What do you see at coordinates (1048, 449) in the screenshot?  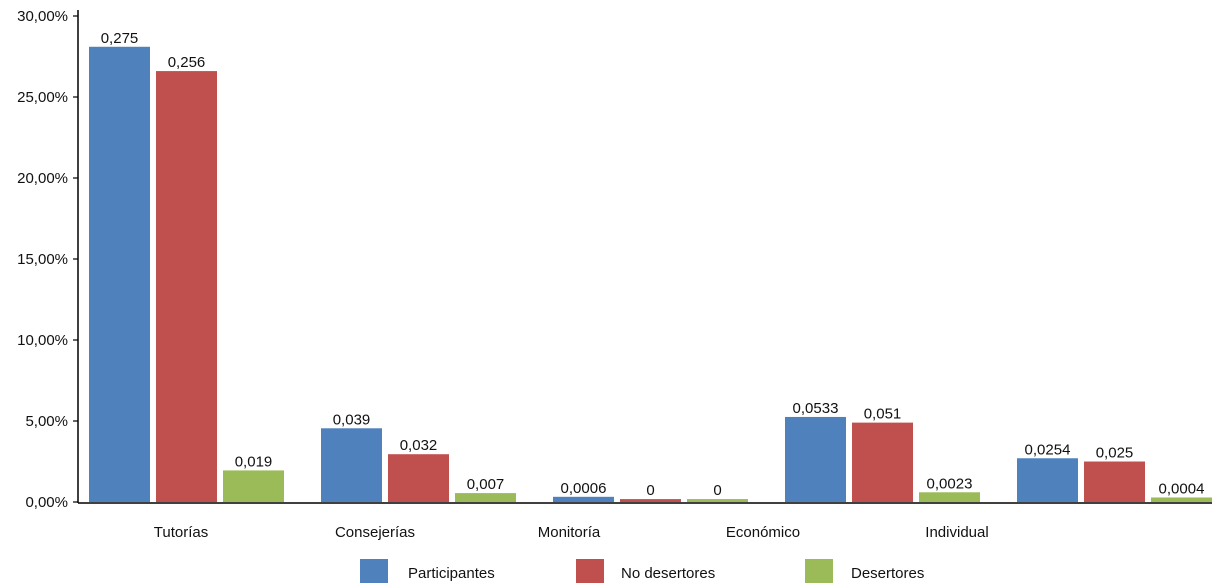 I see `data-label: 0,0254` at bounding box center [1048, 449].